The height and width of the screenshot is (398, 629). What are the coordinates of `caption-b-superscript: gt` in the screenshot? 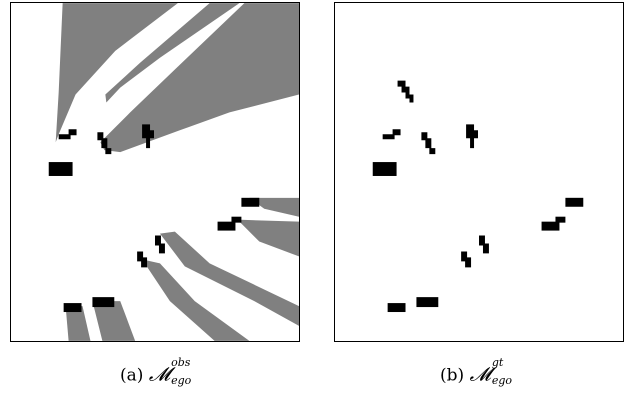 It's located at (497, 362).